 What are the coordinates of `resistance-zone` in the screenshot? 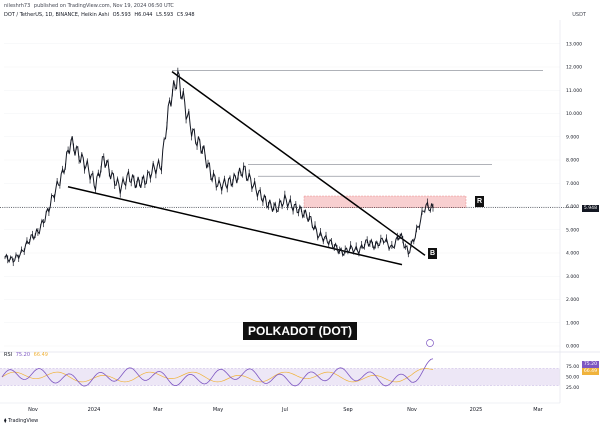 It's located at (385, 201).